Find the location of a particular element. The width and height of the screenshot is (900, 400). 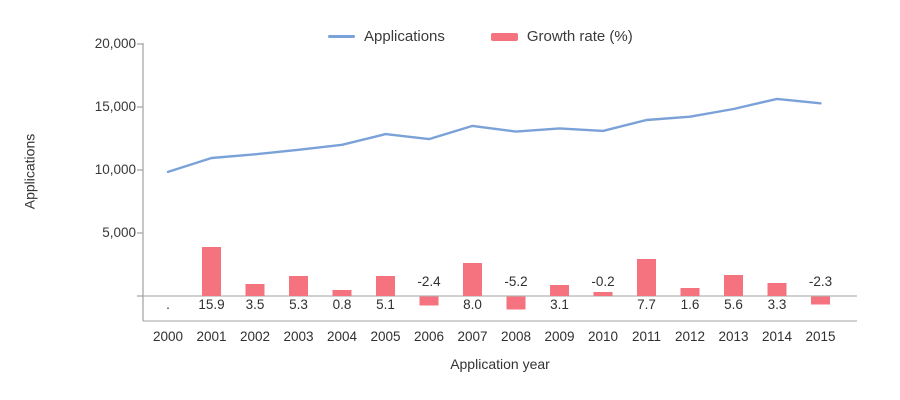

growth-value-label: 0.8 is located at coordinates (342, 304).